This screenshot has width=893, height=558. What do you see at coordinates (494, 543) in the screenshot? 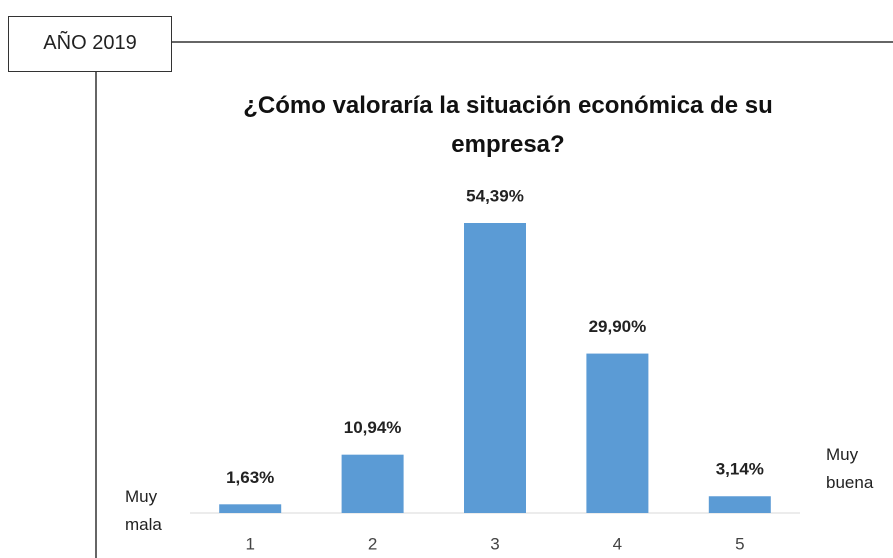
I see `x-tick-label: 3` at bounding box center [494, 543].